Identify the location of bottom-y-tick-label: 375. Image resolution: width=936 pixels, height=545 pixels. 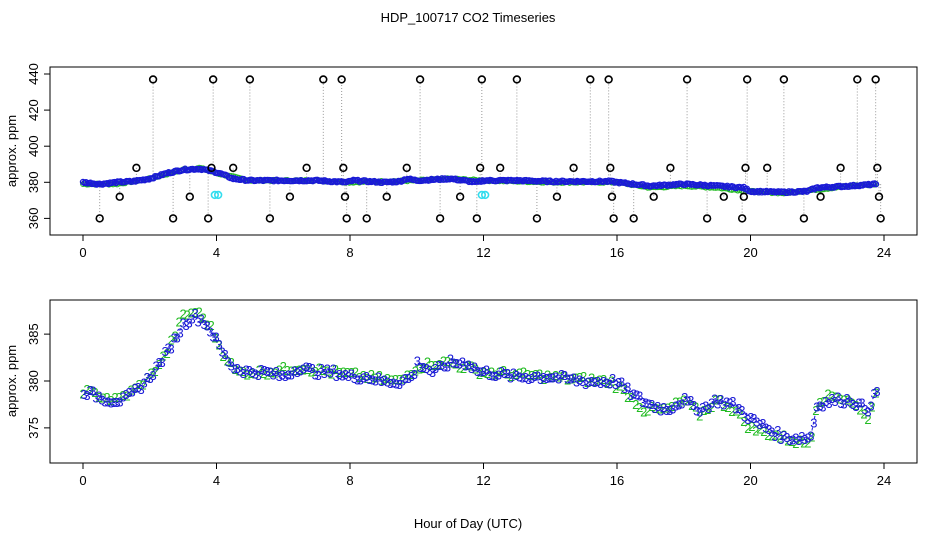
(33, 428).